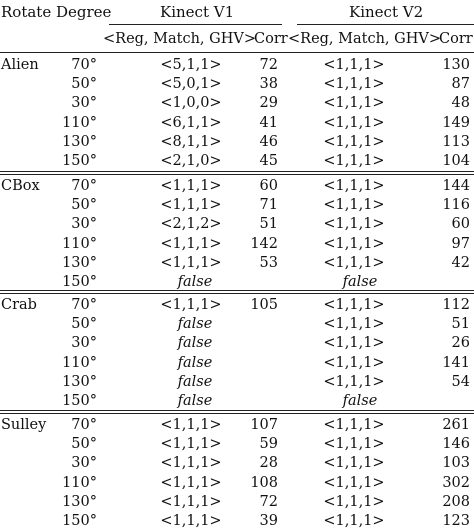  Describe the element at coordinates (24, 425) in the screenshot. I see `object-name: Sulley` at that location.